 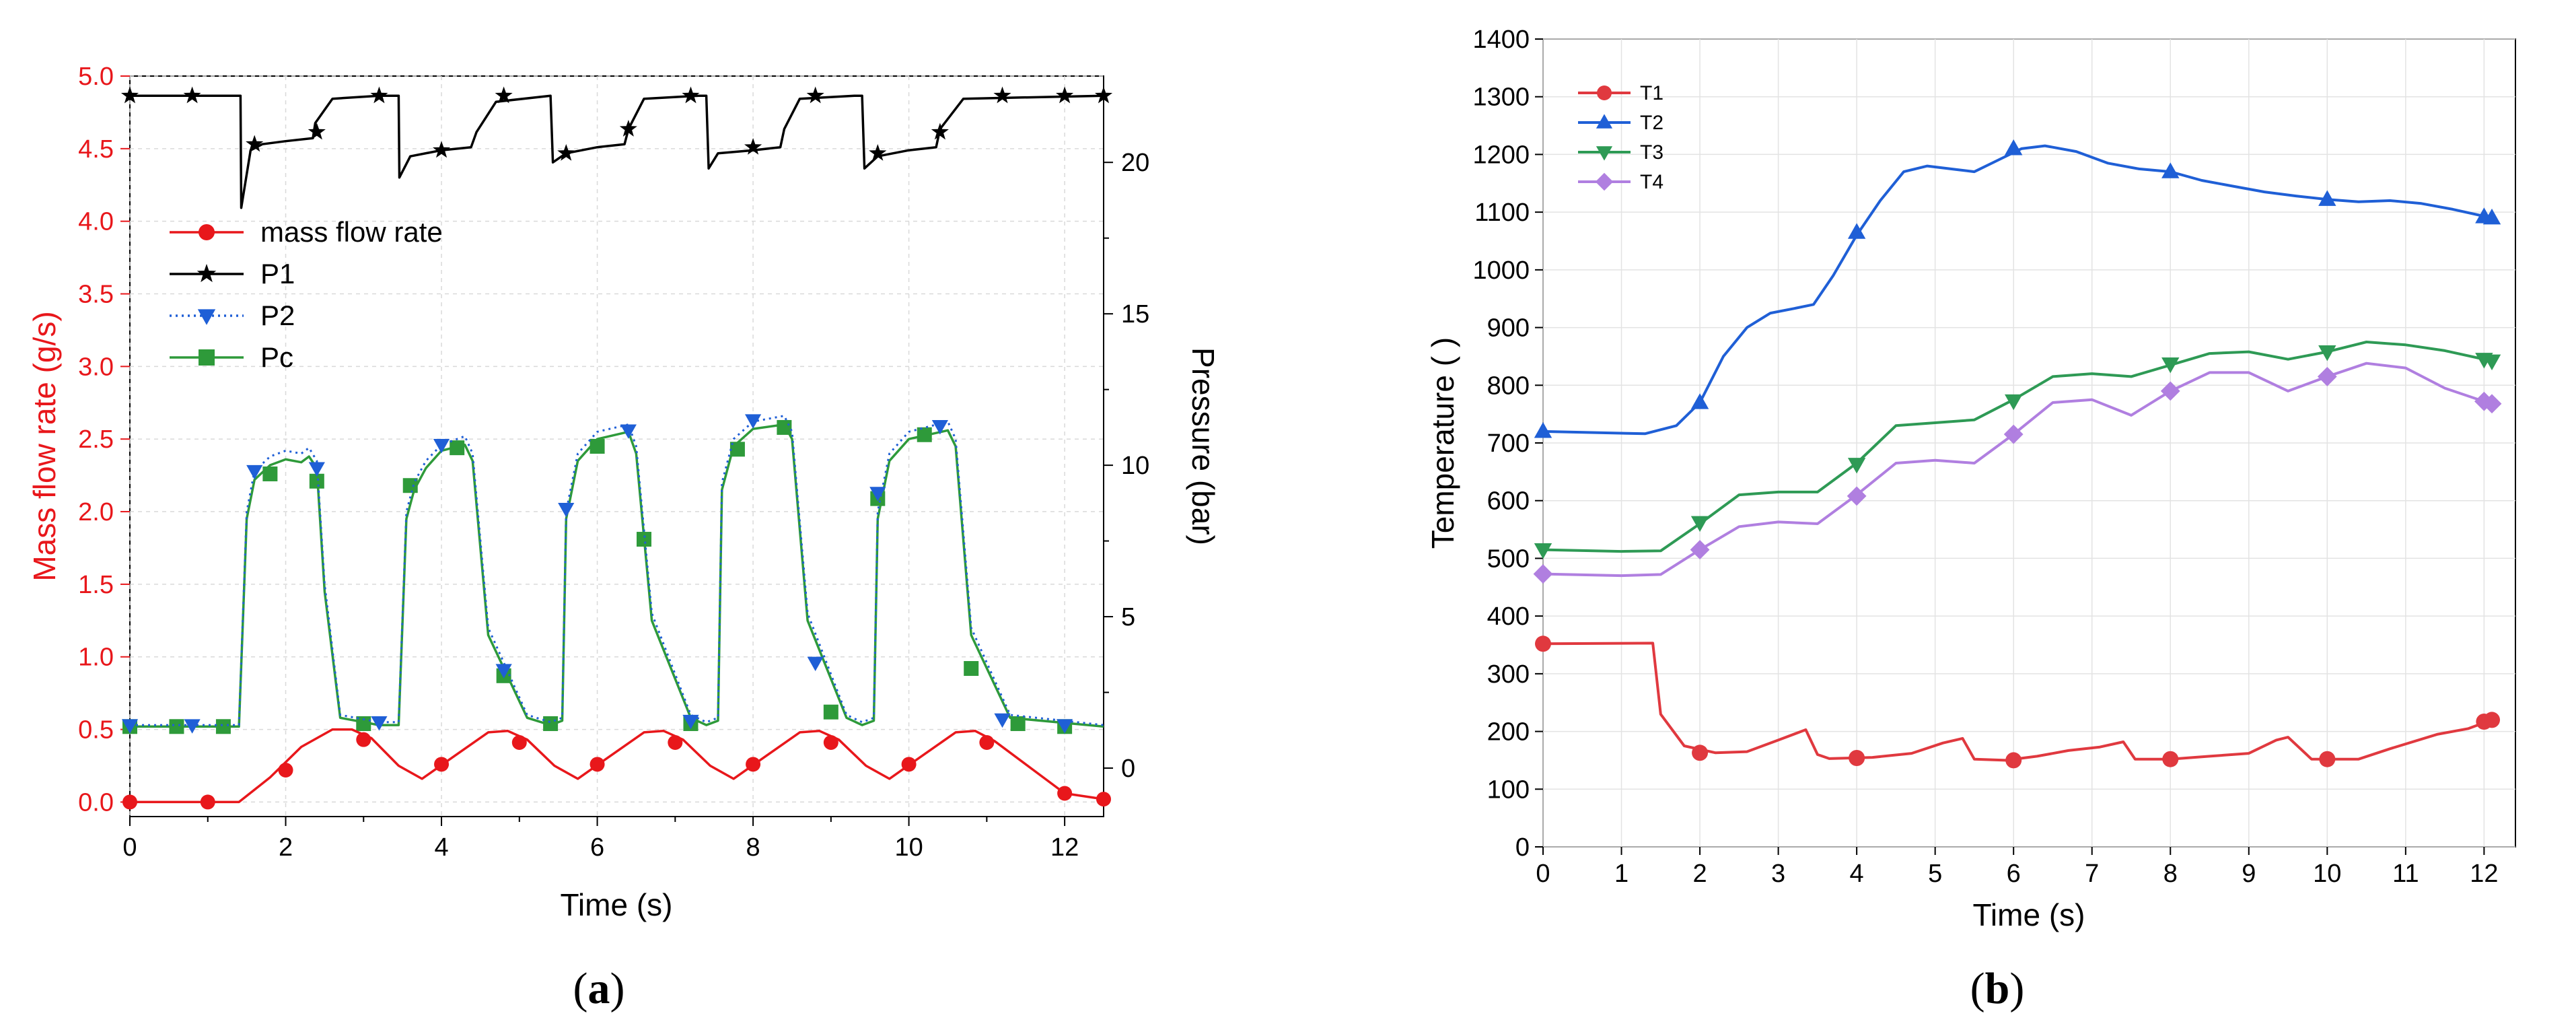 I want to click on panel-b-y-tick-label: 600, so click(x=1508, y=502).